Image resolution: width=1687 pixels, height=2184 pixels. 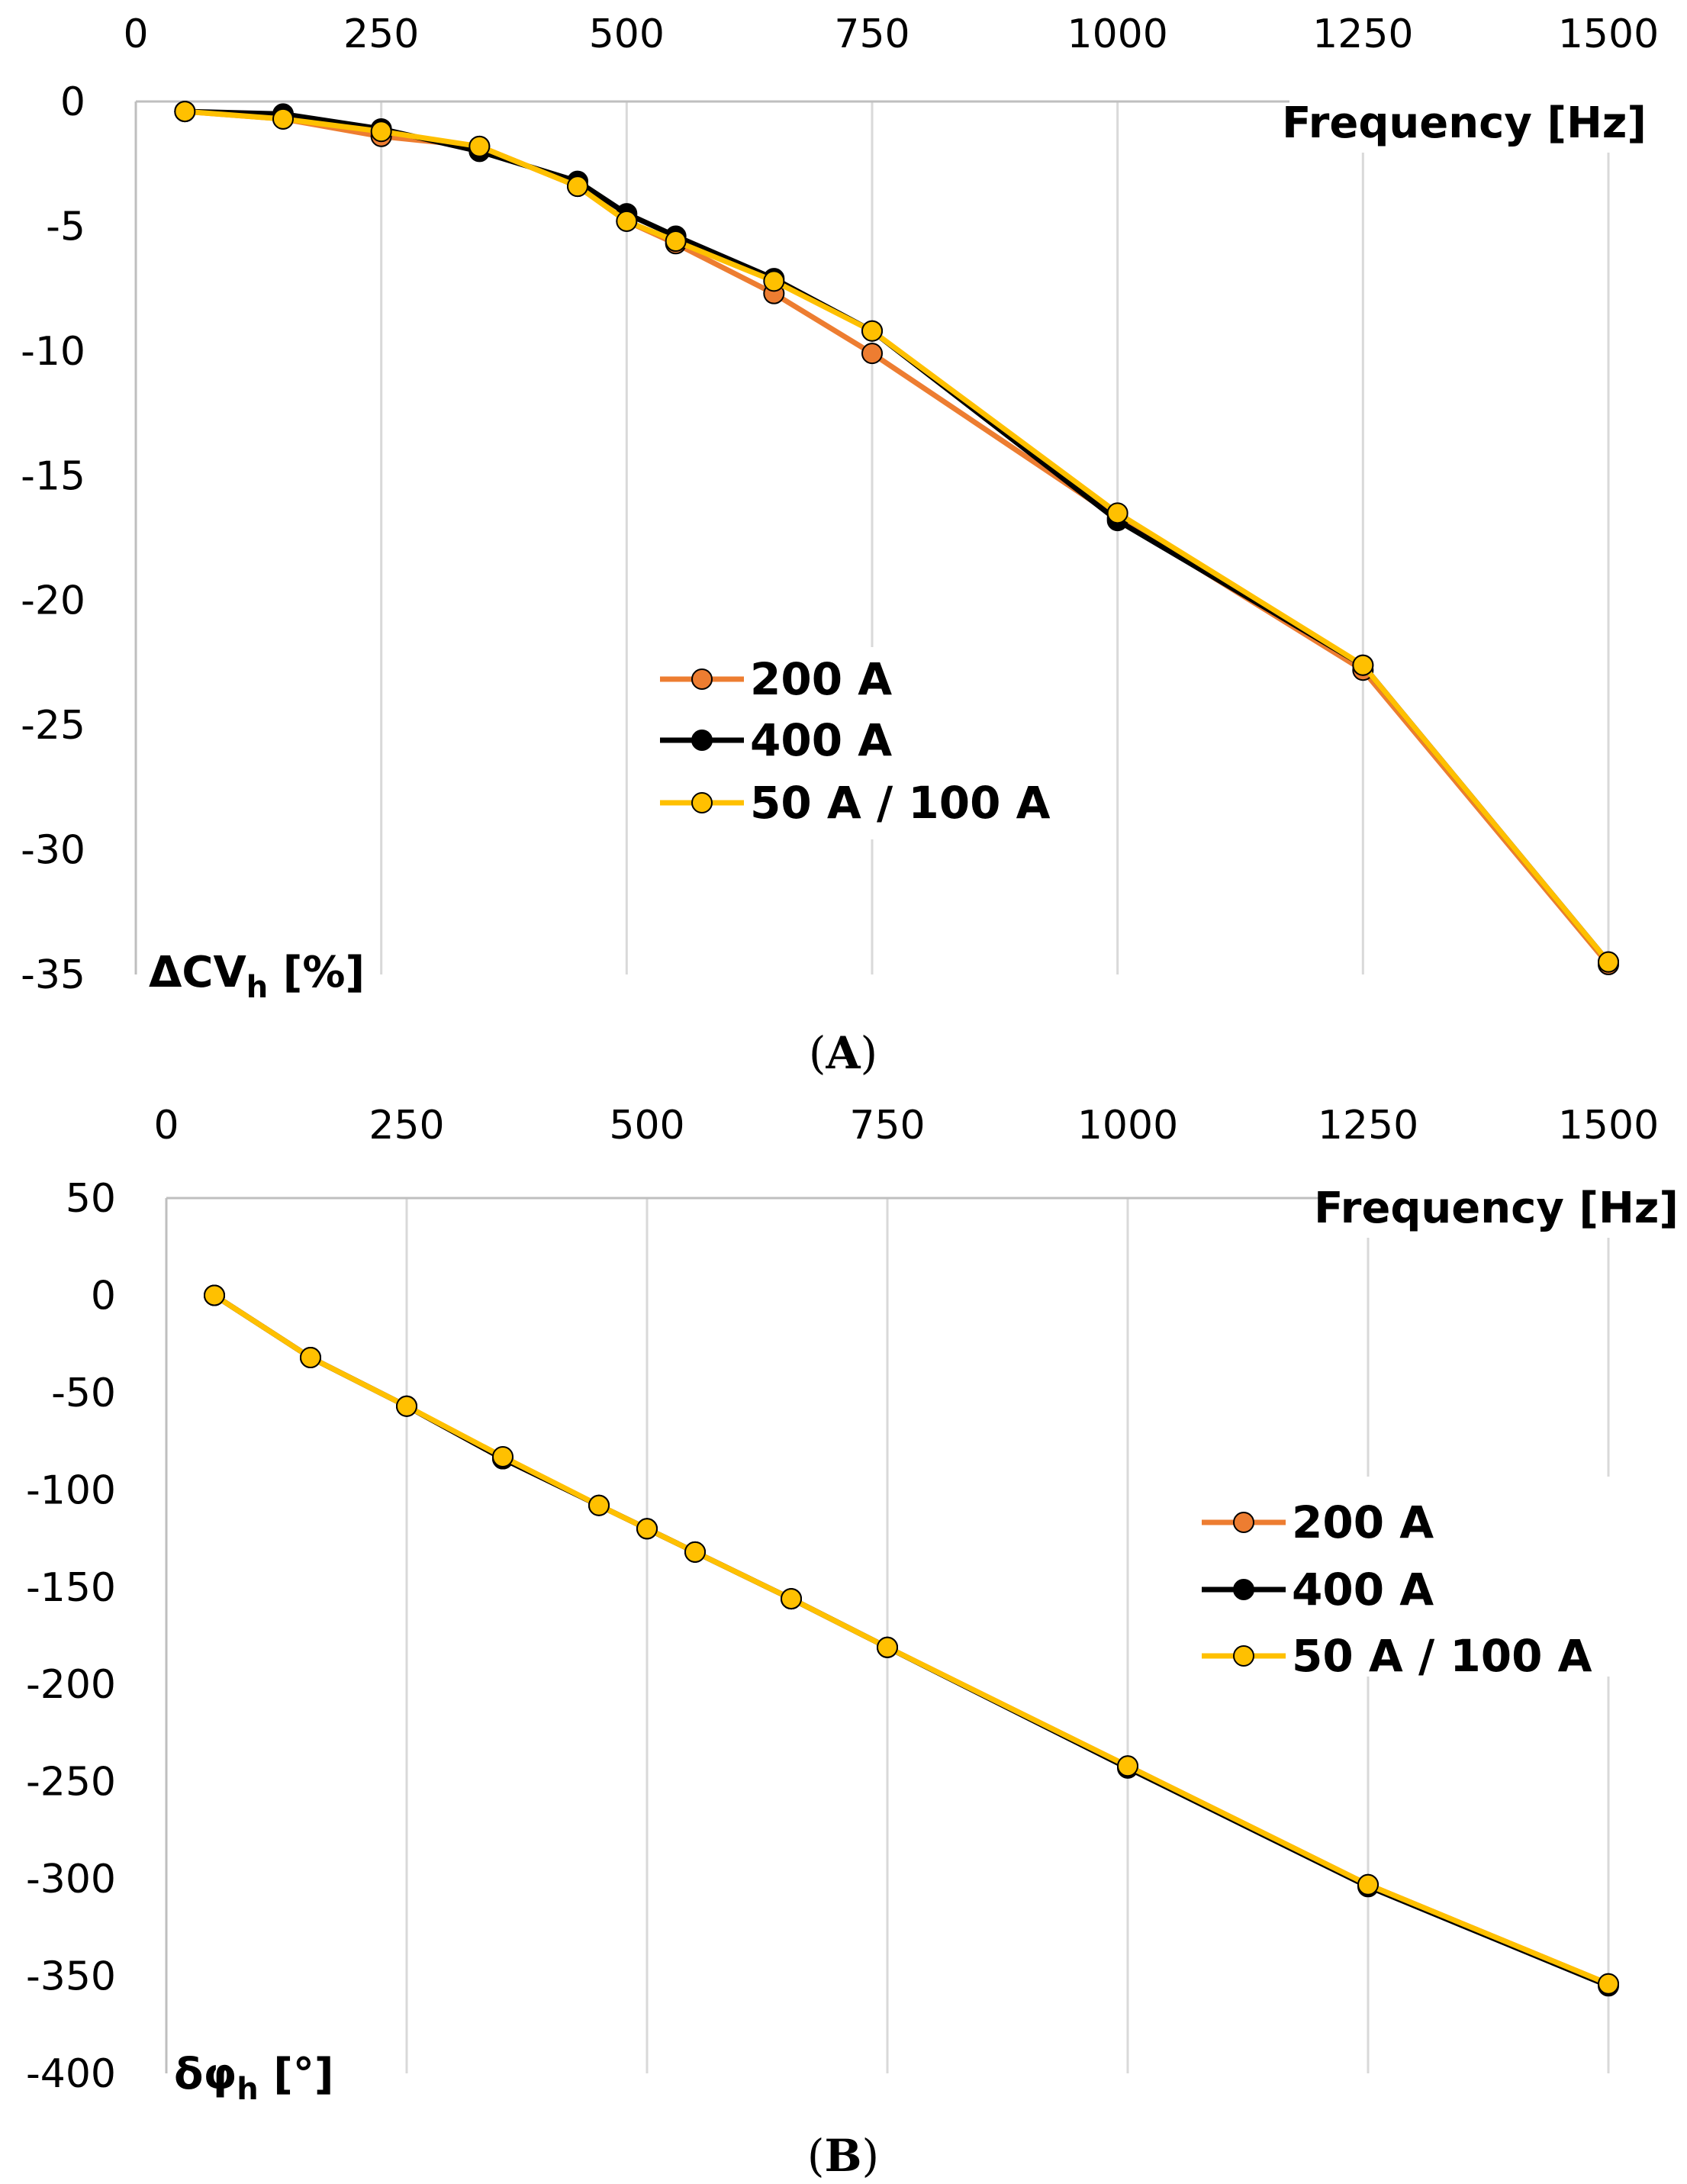 What do you see at coordinates (197, 972) in the screenshot?
I see `chart-a-y-axis-title-main: ΔCV` at bounding box center [197, 972].